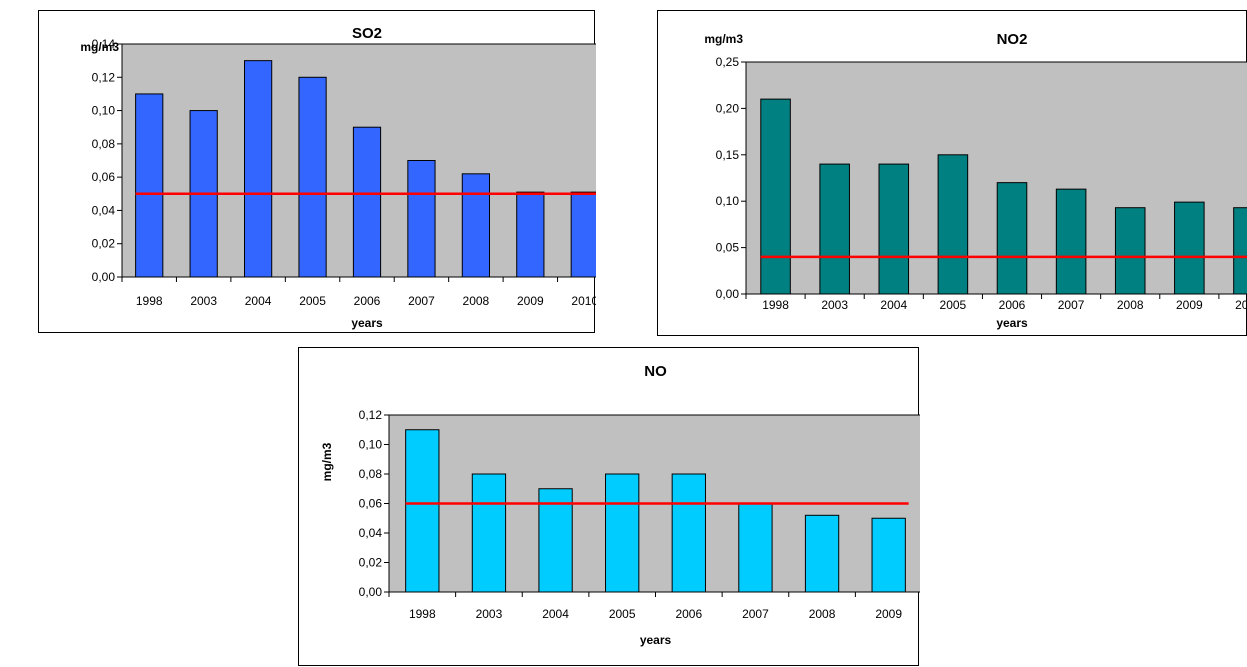 This screenshot has width=1247, height=667. What do you see at coordinates (1130, 305) in the screenshot?
I see `no2-x-tick-label: 2008` at bounding box center [1130, 305].